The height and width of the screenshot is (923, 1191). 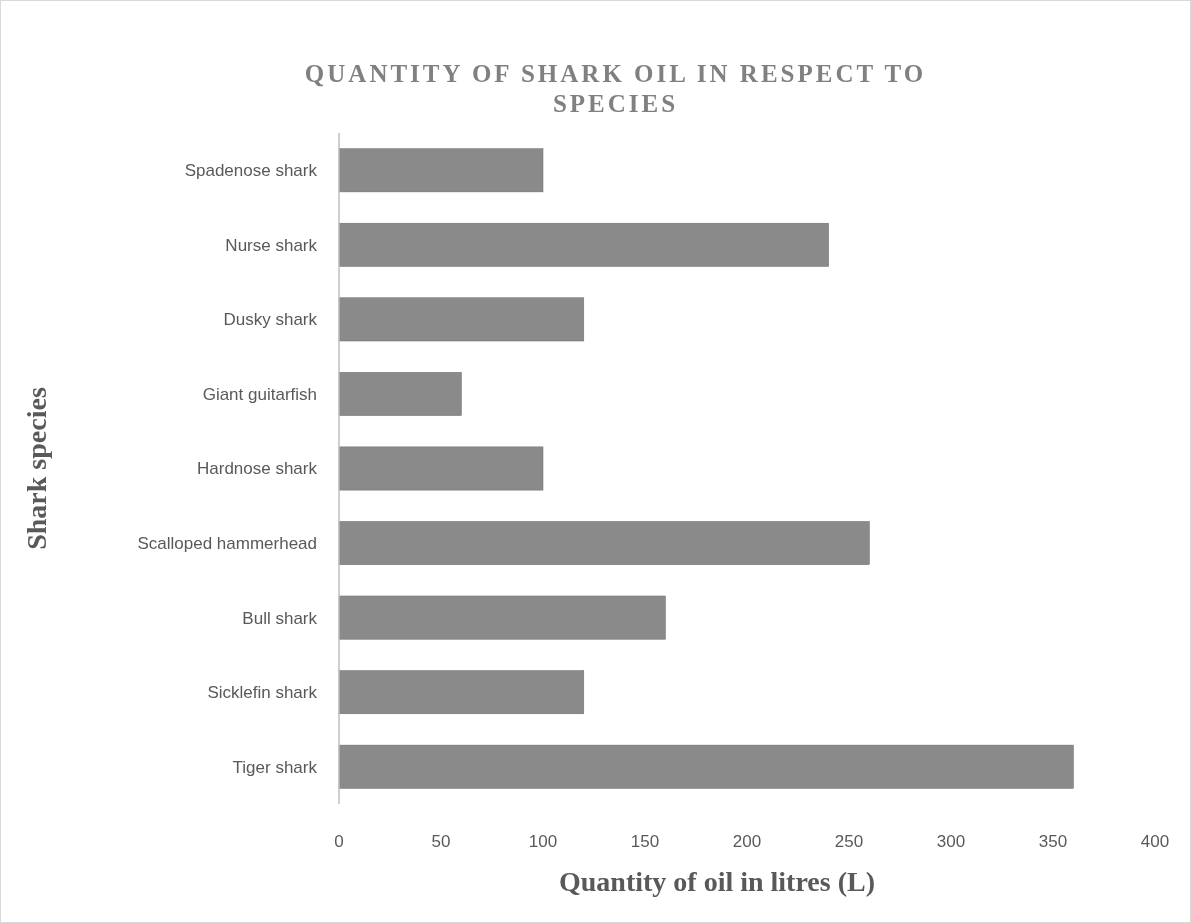 What do you see at coordinates (615, 88) in the screenshot?
I see `chart-title: QUANTITY OF SHARK OIL IN RESPECT TO SPECIES` at bounding box center [615, 88].